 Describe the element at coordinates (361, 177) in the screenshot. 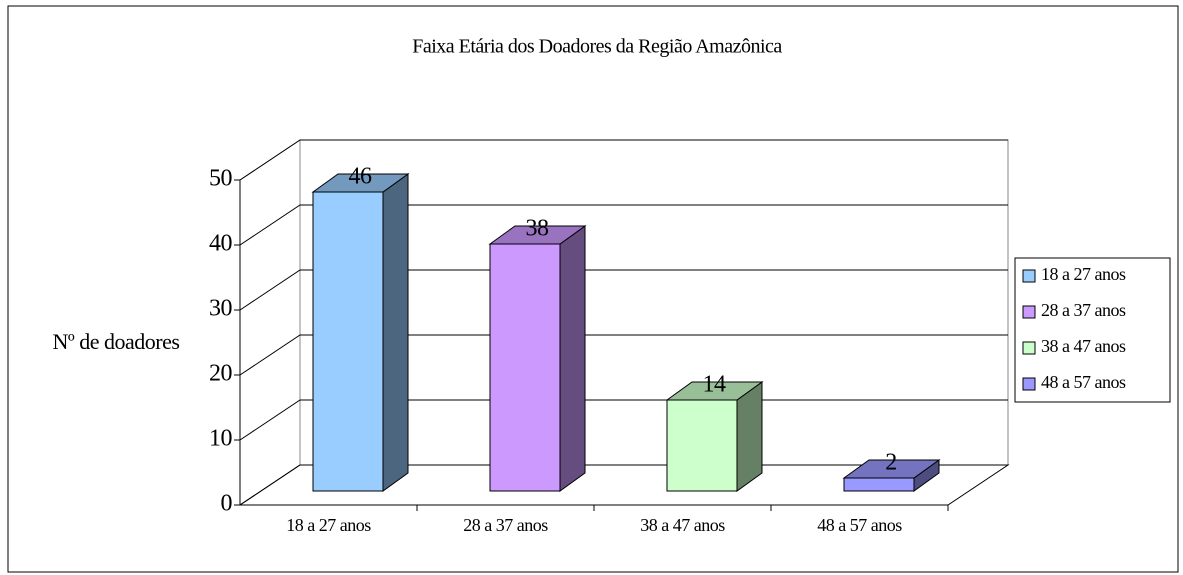

I see `value-label: 46` at that location.